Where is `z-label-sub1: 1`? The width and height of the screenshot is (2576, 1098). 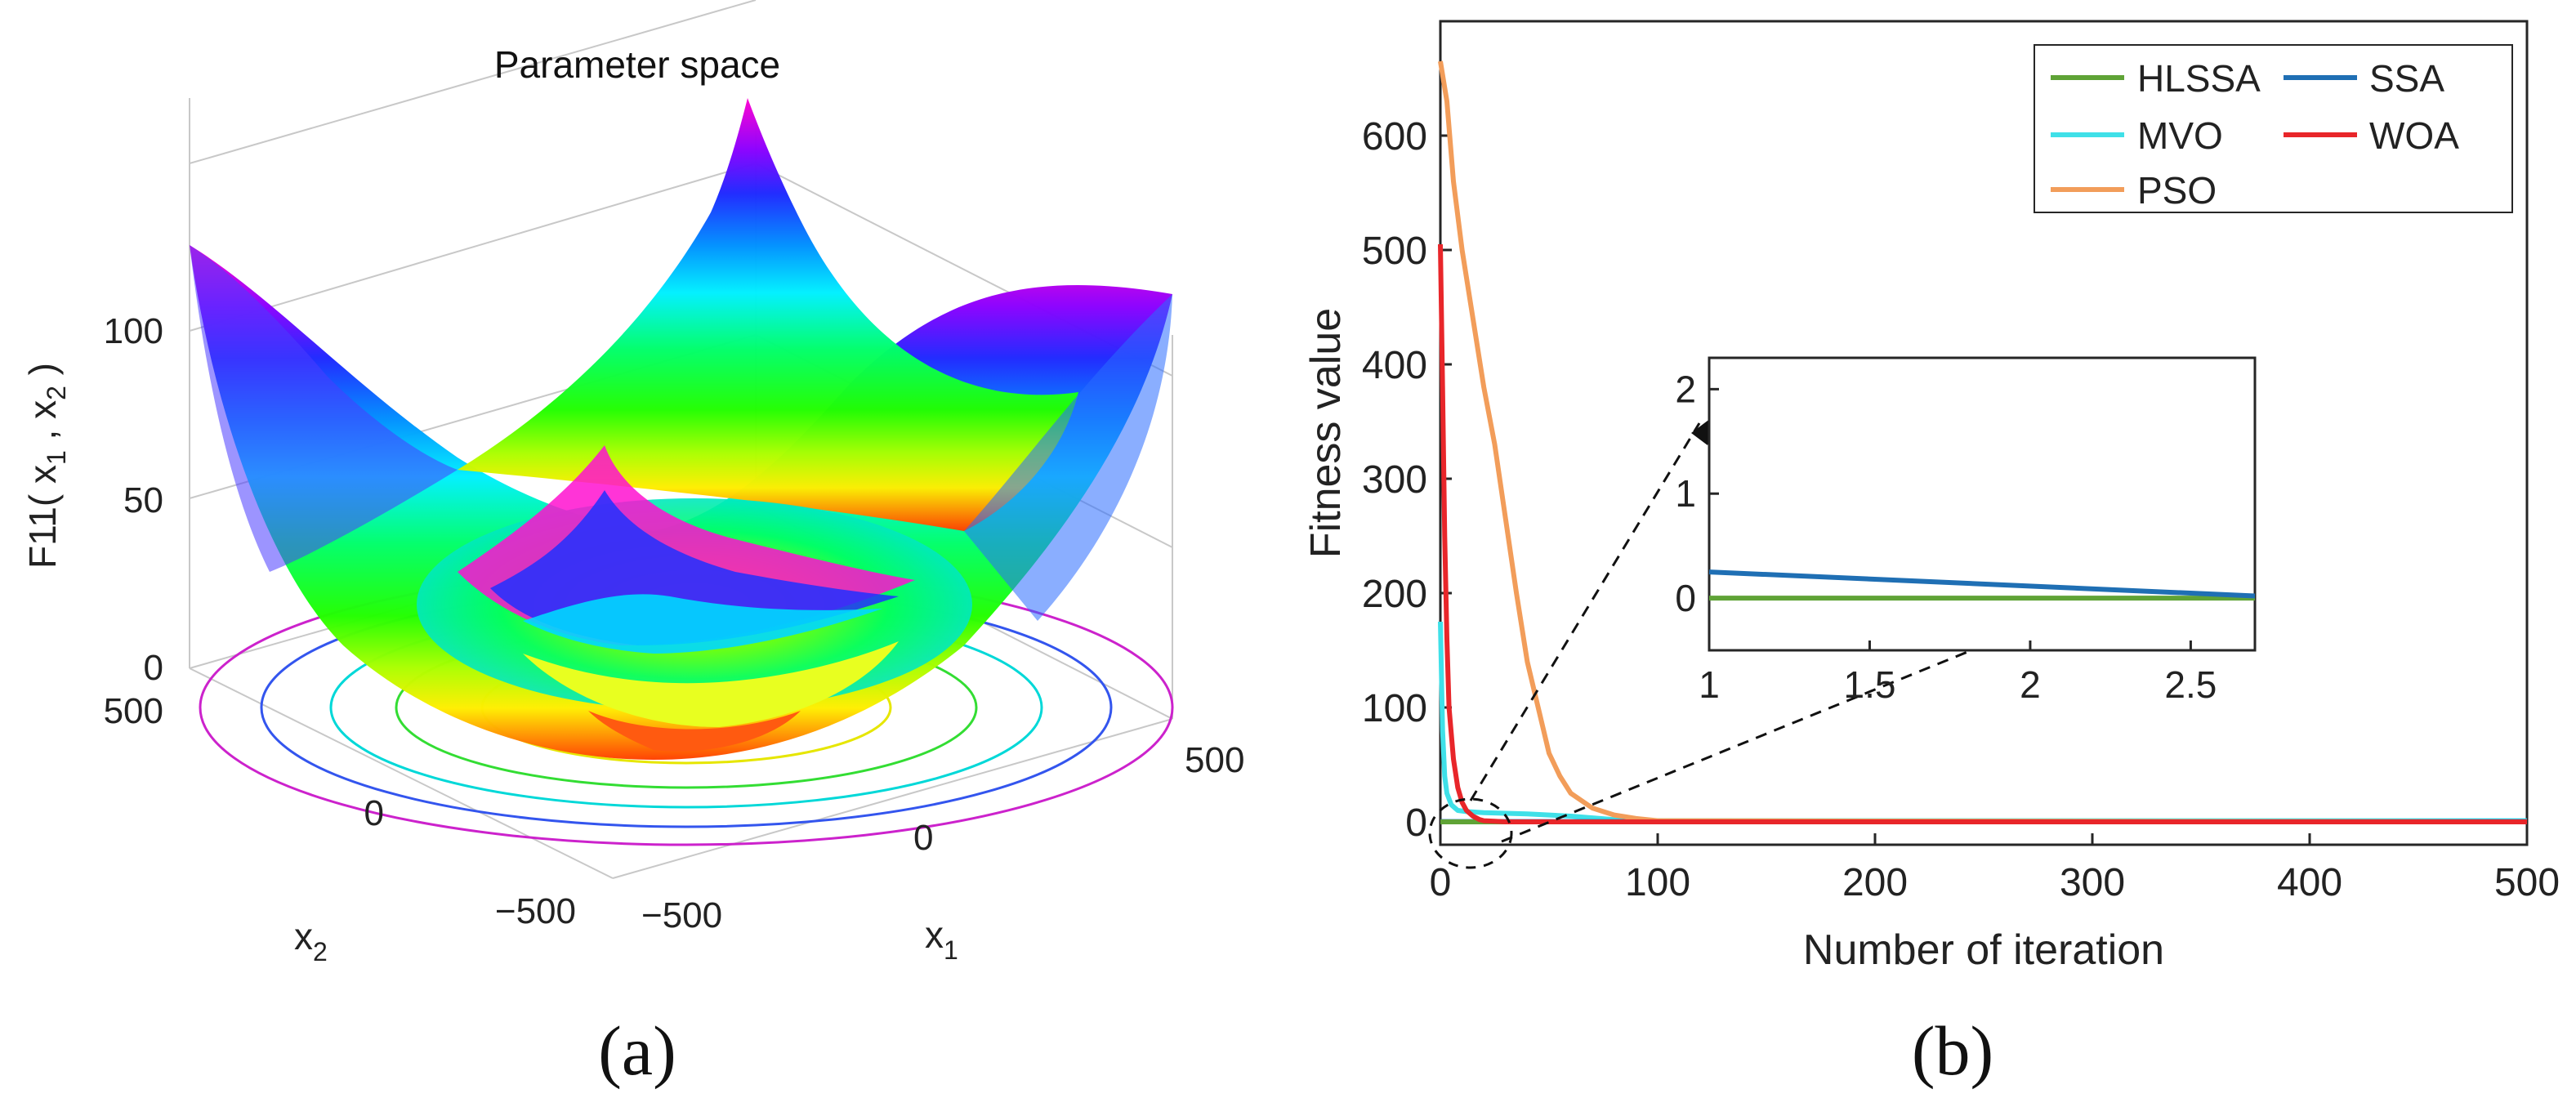 z-label-sub1: 1 is located at coordinates (57, 457).